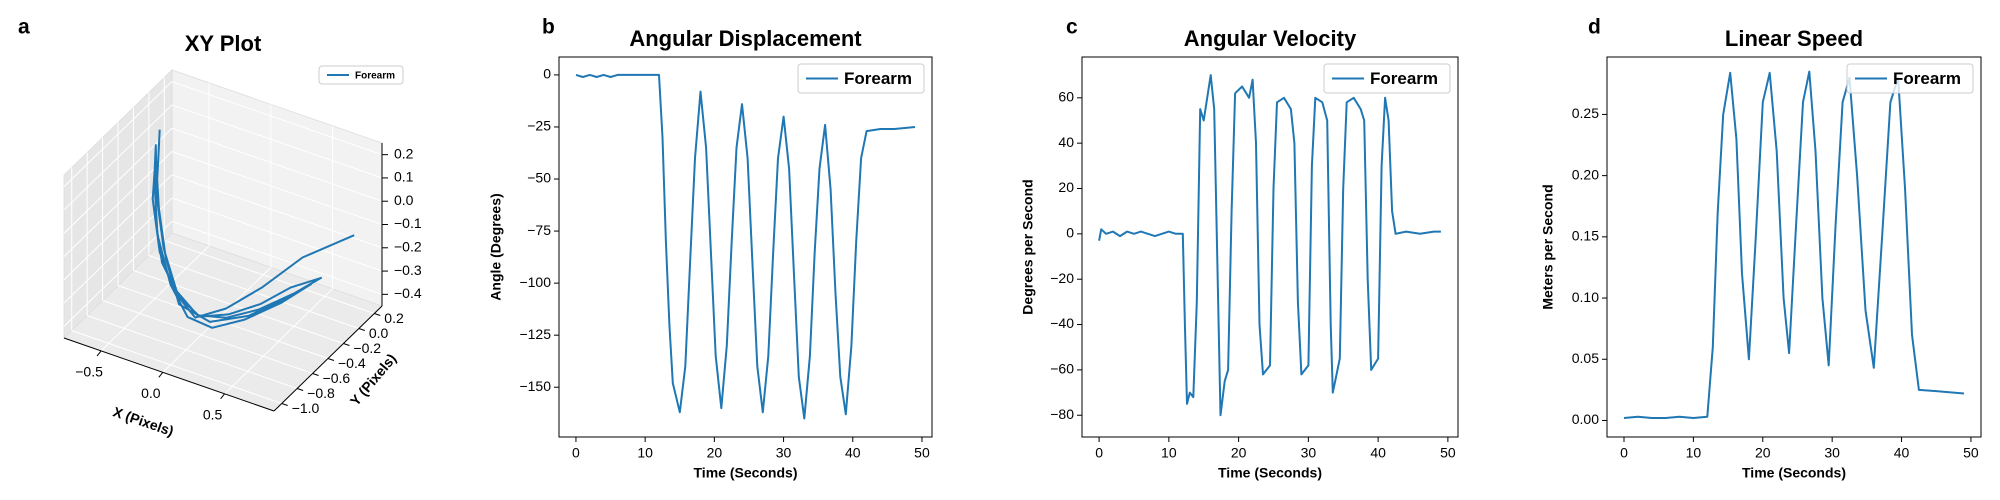 Image resolution: width=2000 pixels, height=500 pixels. I want to click on y-tick-label: −25, so click(539, 126).